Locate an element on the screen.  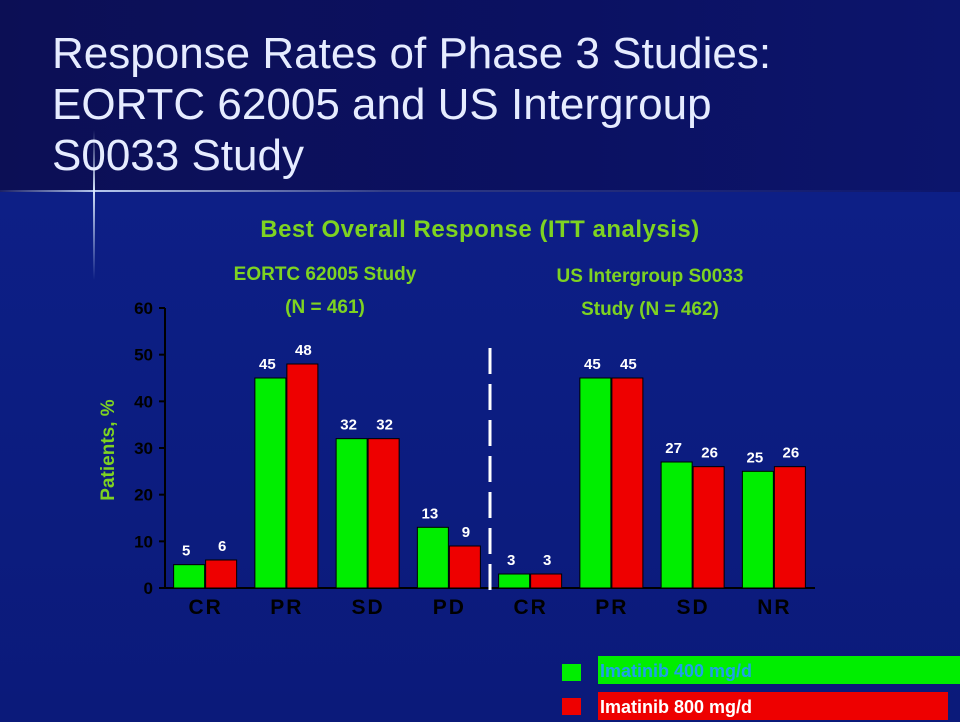
data-label-400: 27 is located at coordinates (673, 448).